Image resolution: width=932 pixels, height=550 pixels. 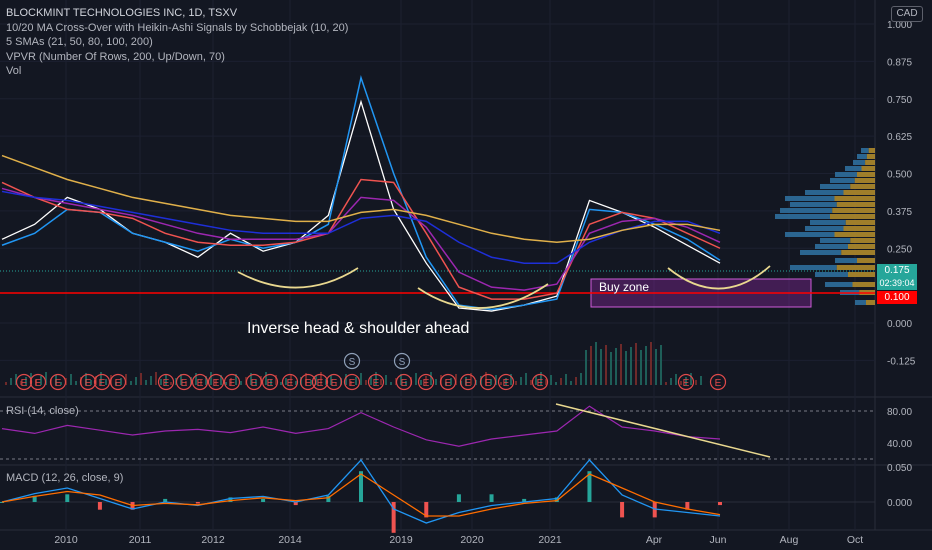 I want to click on indicator-vol: Vol, so click(x=14, y=71).